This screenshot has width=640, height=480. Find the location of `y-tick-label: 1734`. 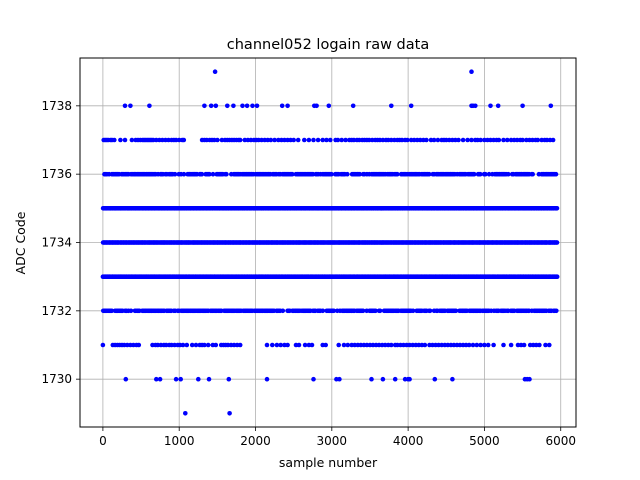

y-tick-label: 1734 is located at coordinates (56, 243).